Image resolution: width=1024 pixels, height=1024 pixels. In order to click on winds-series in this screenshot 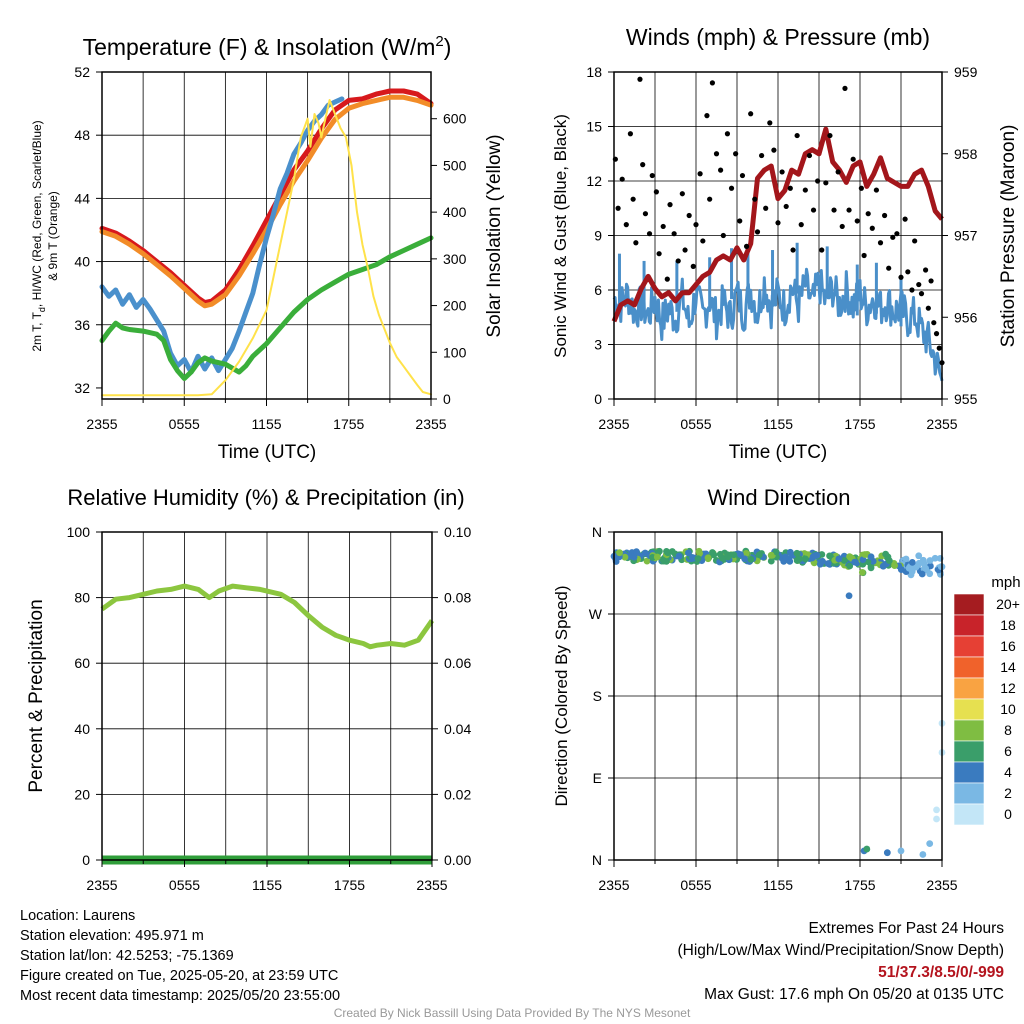, I will do `click(778, 229)`.